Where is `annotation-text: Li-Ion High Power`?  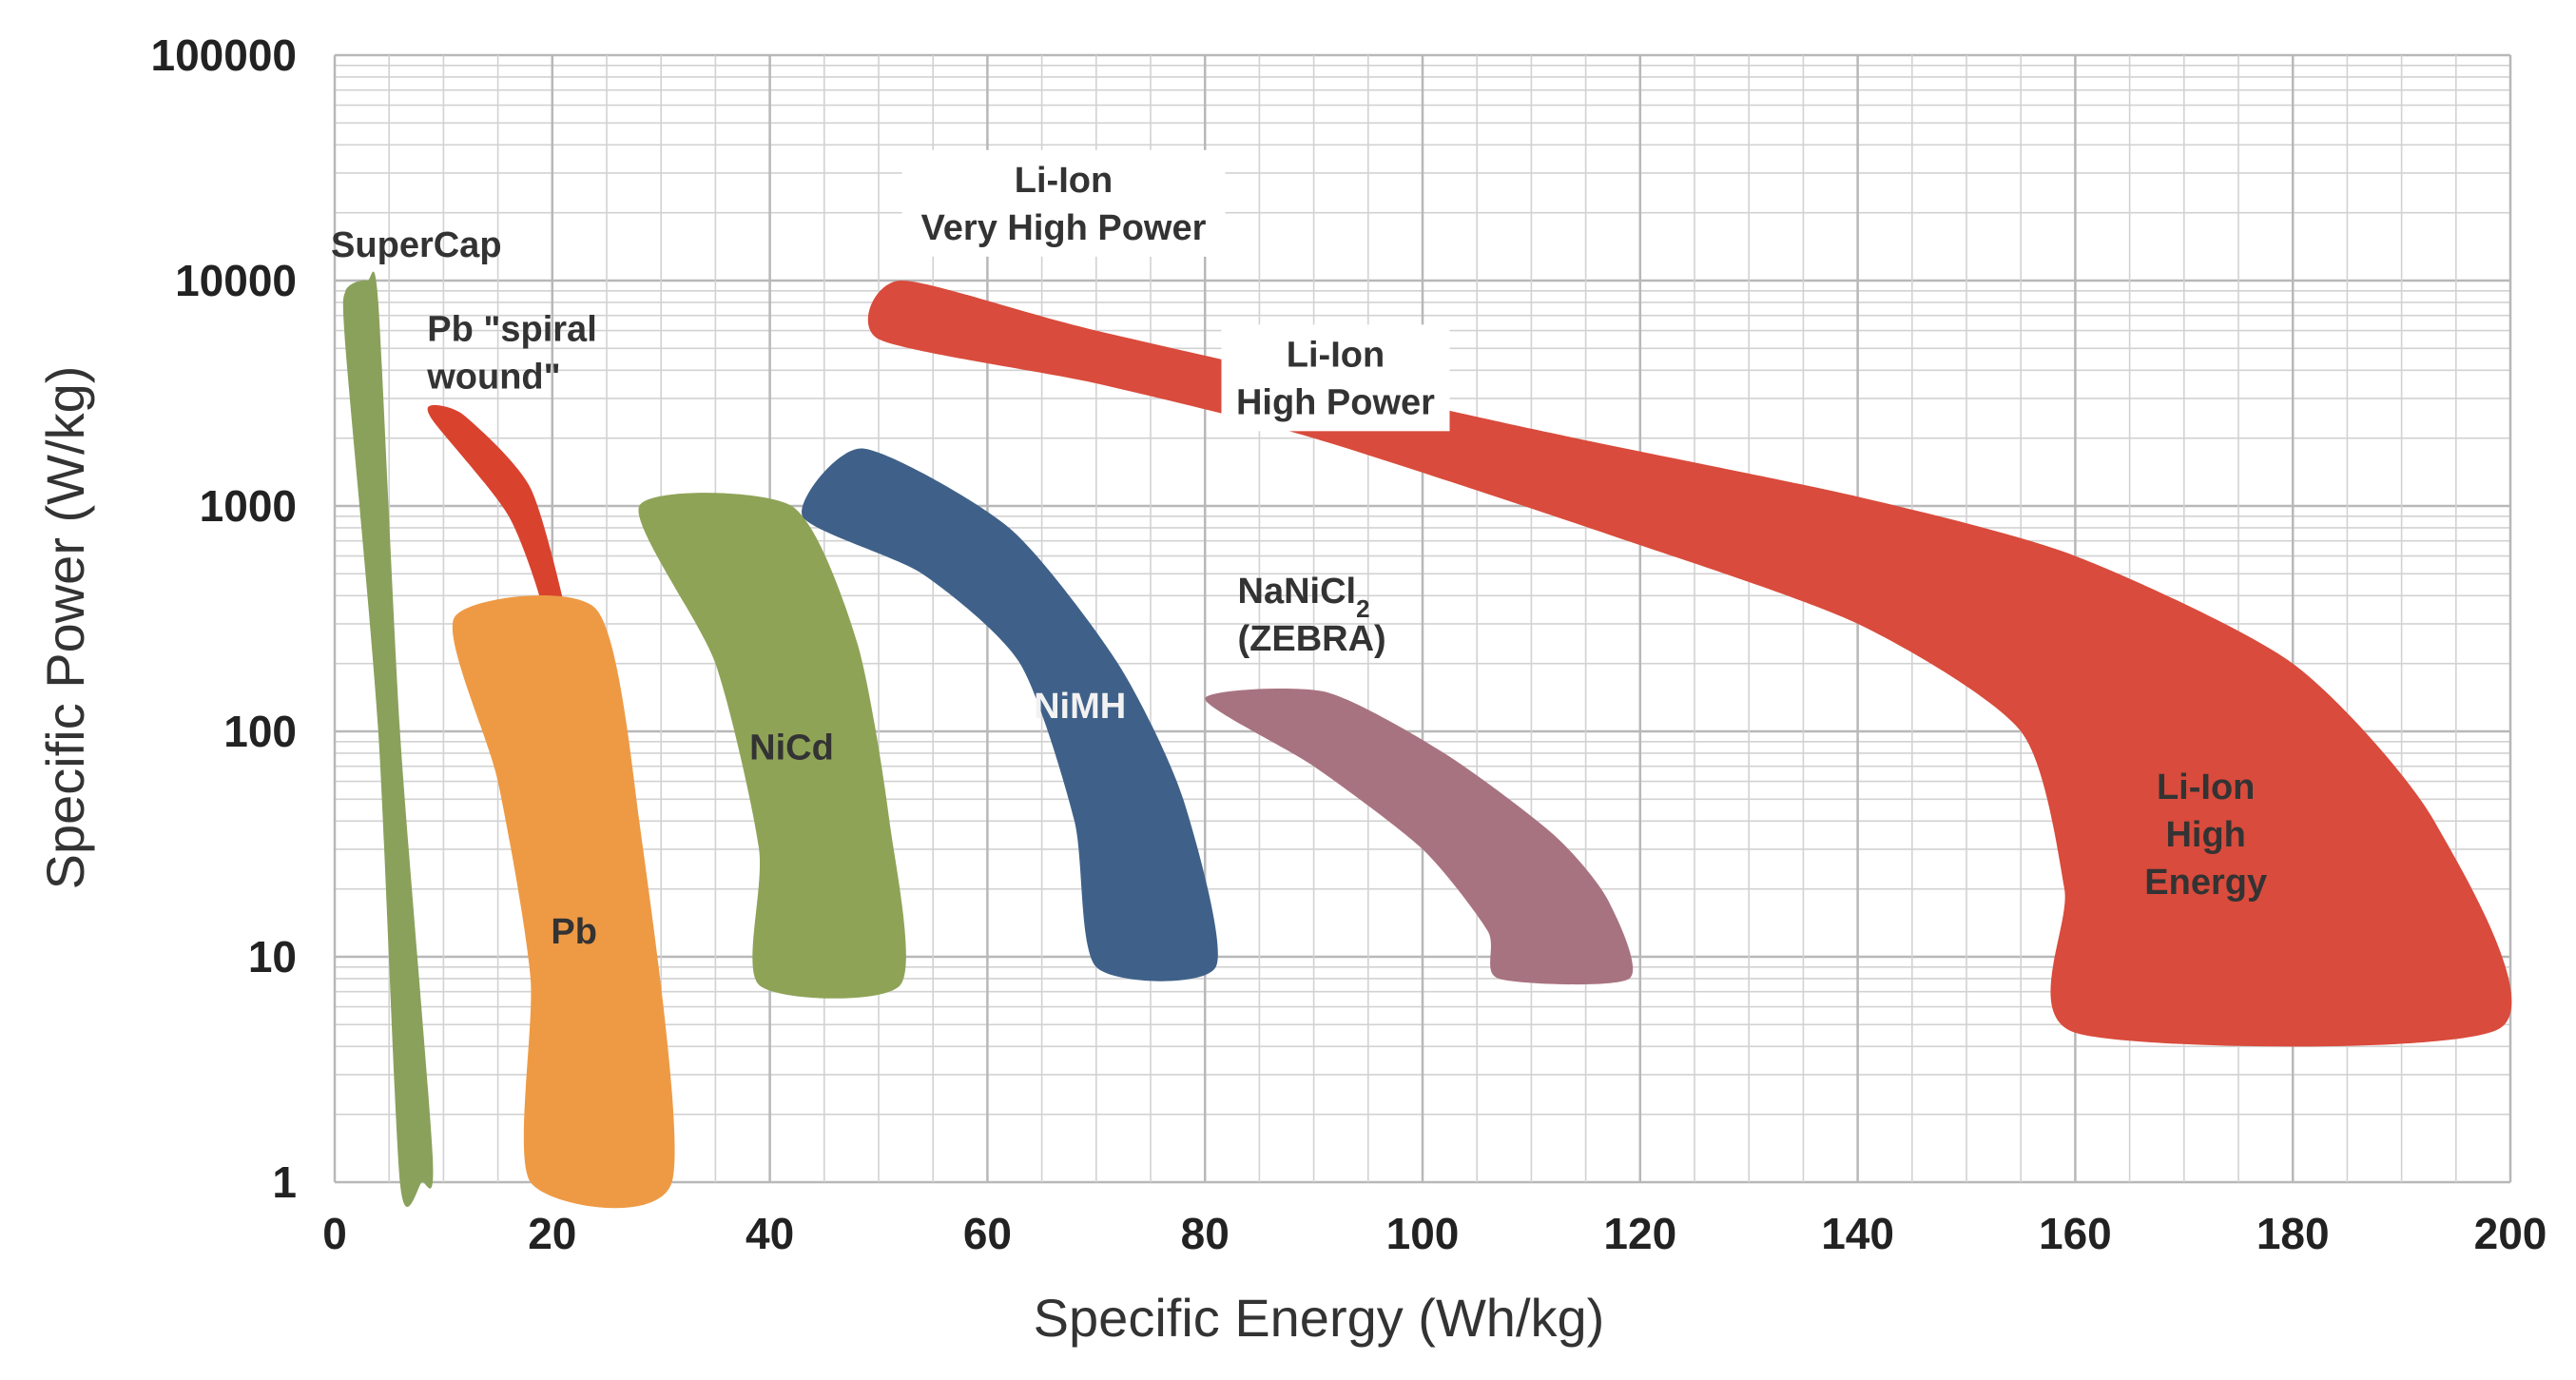 annotation-text: Li-Ion High Power is located at coordinates (1335, 378).